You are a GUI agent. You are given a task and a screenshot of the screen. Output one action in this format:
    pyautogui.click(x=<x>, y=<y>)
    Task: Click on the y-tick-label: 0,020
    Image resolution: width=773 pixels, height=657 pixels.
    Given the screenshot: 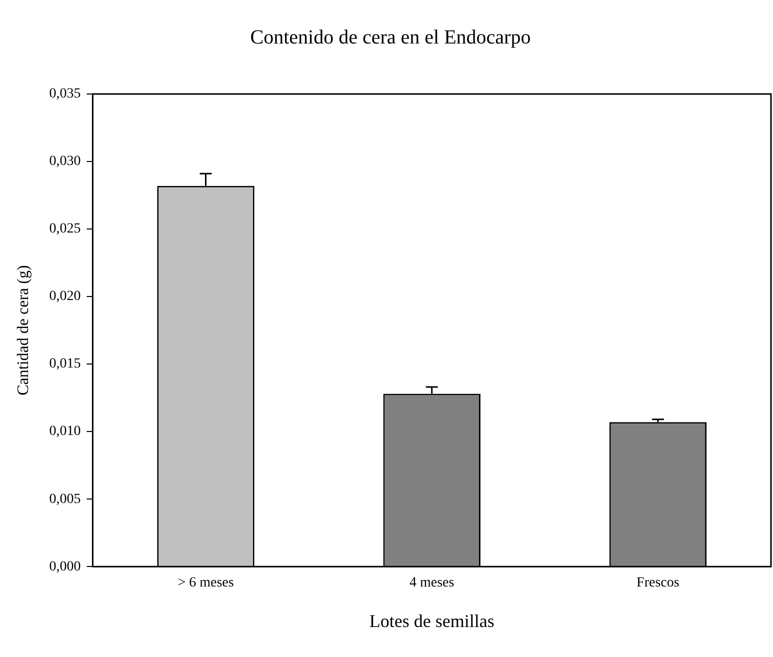 What is the action you would take?
    pyautogui.click(x=65, y=296)
    